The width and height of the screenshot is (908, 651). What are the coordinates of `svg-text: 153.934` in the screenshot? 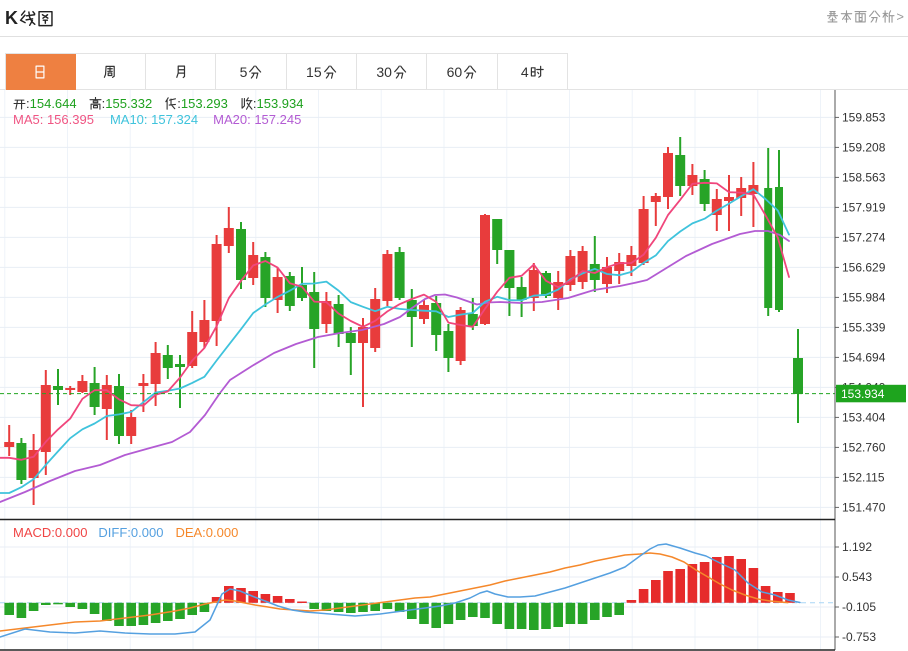 It's located at (863, 394).